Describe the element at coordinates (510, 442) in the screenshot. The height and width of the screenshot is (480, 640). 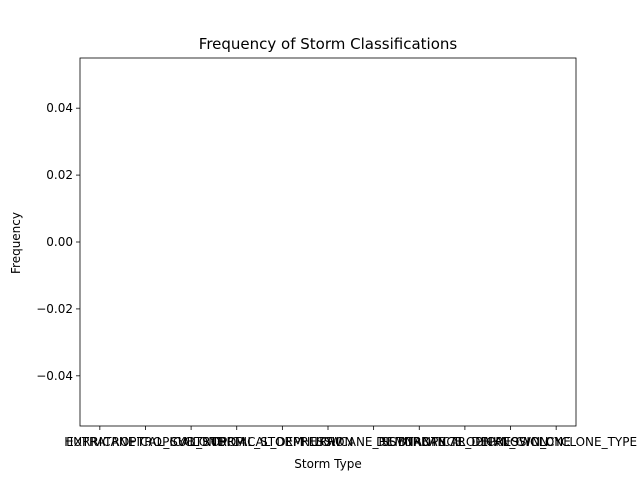
I see `x-tick-label: TROPICAL_CYCLONE` at that location.